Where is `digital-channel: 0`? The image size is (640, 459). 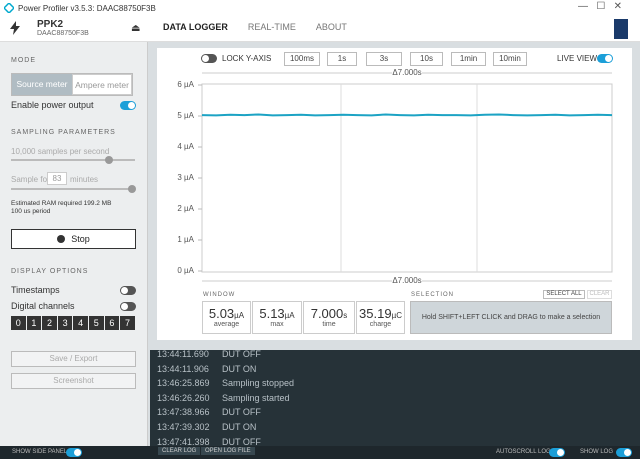
digital-channel: 0 is located at coordinates (18, 323).